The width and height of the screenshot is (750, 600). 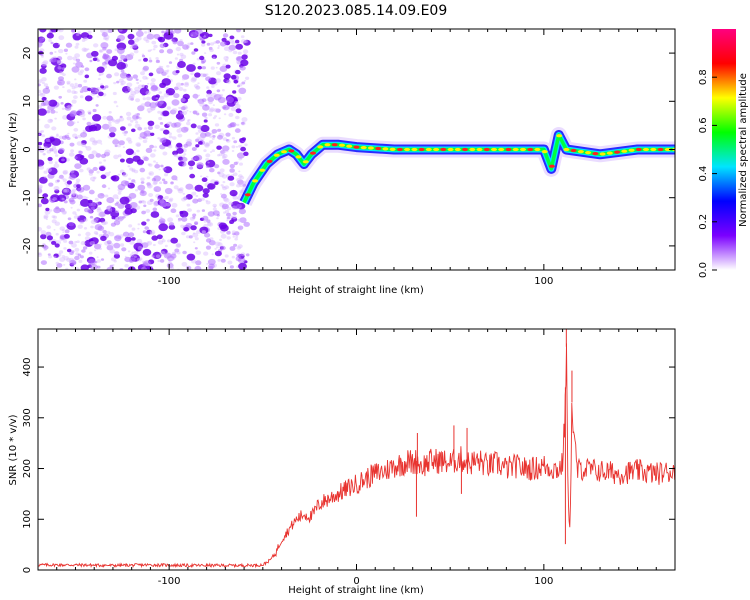 I want to click on spectrogram-ytick-label: 0, so click(x=27, y=149).